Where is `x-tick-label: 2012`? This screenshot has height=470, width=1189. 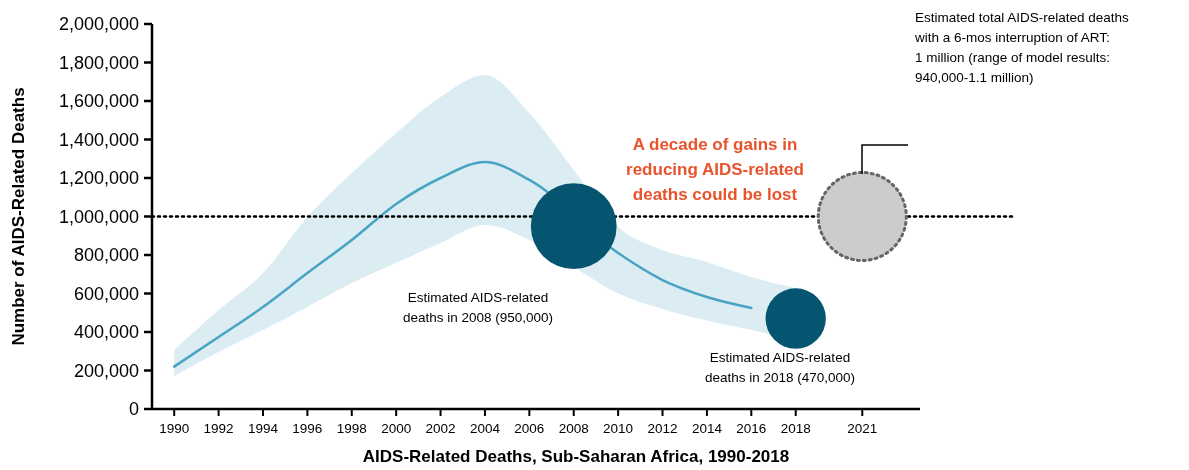 x-tick-label: 2012 is located at coordinates (662, 428).